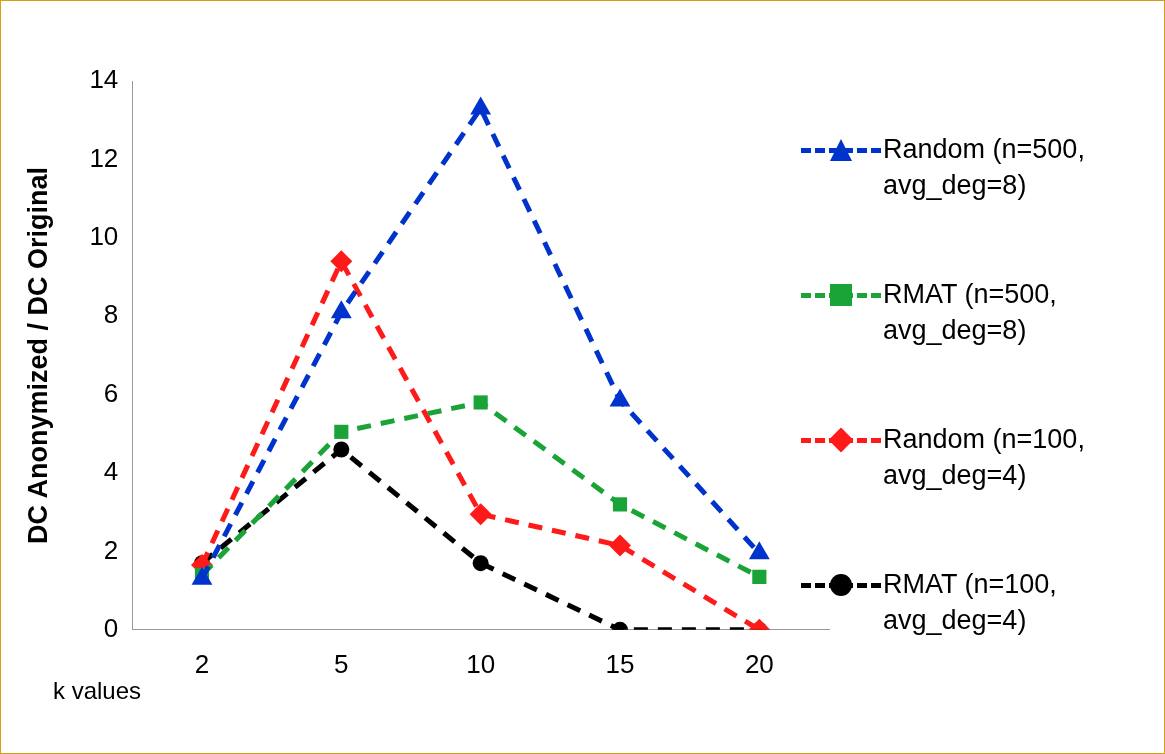 This screenshot has width=1165, height=754. Describe the element at coordinates (984, 167) in the screenshot. I see `legend-label: Random (n=500, avg_deg=8)` at that location.